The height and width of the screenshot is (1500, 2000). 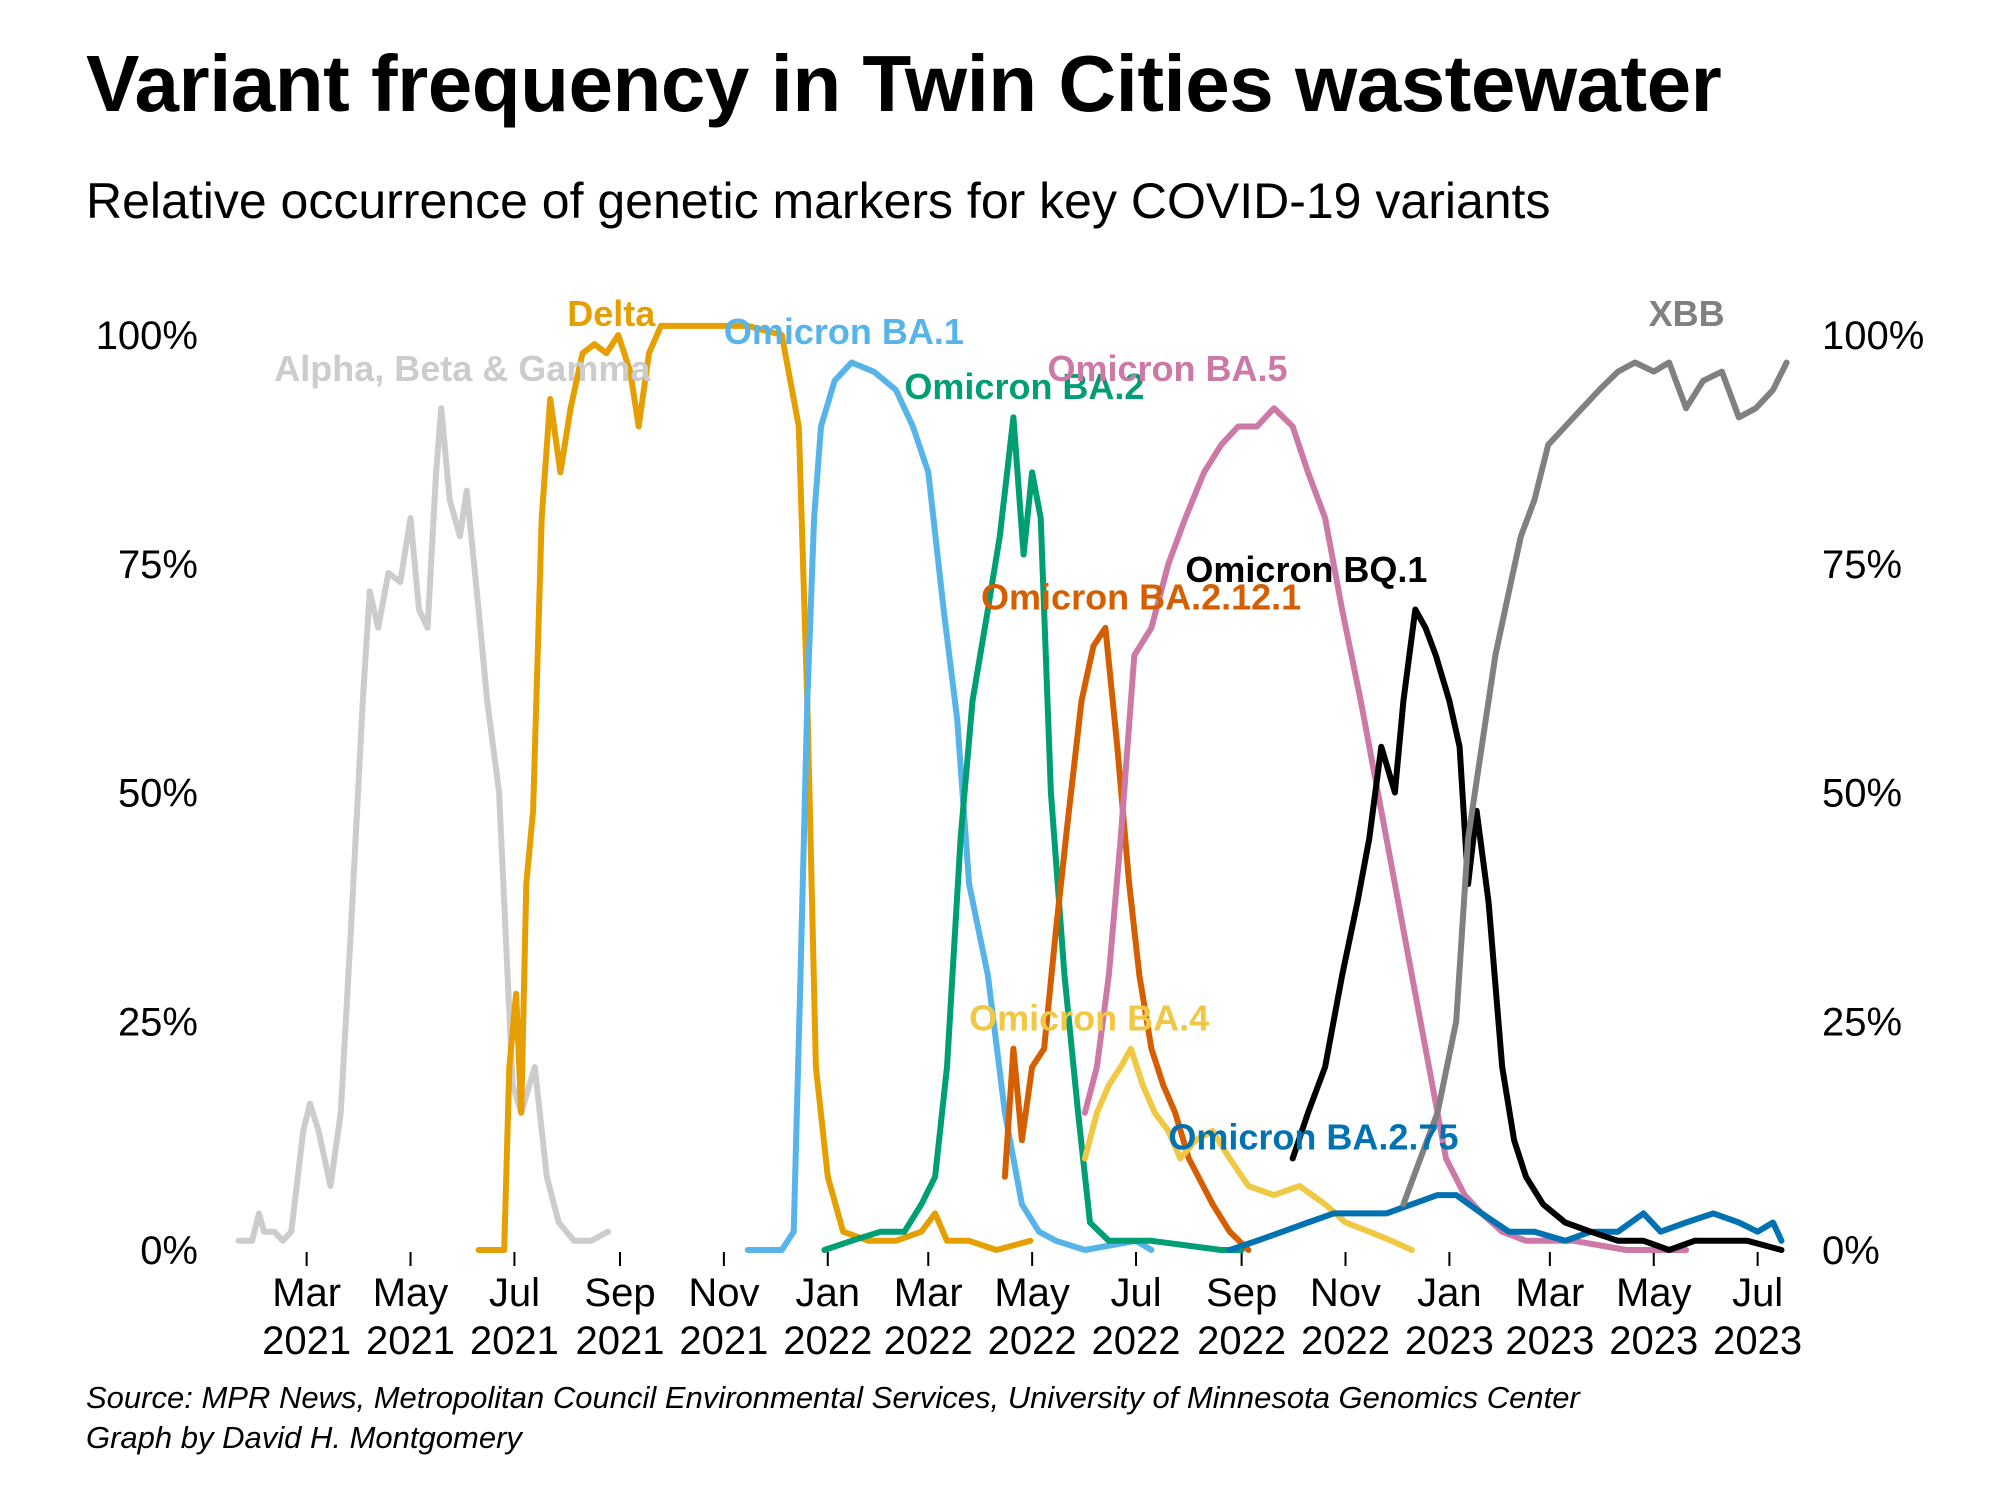 What do you see at coordinates (844, 331) in the screenshot?
I see `series-label-omicron-ba-1: Omicron BA.1` at bounding box center [844, 331].